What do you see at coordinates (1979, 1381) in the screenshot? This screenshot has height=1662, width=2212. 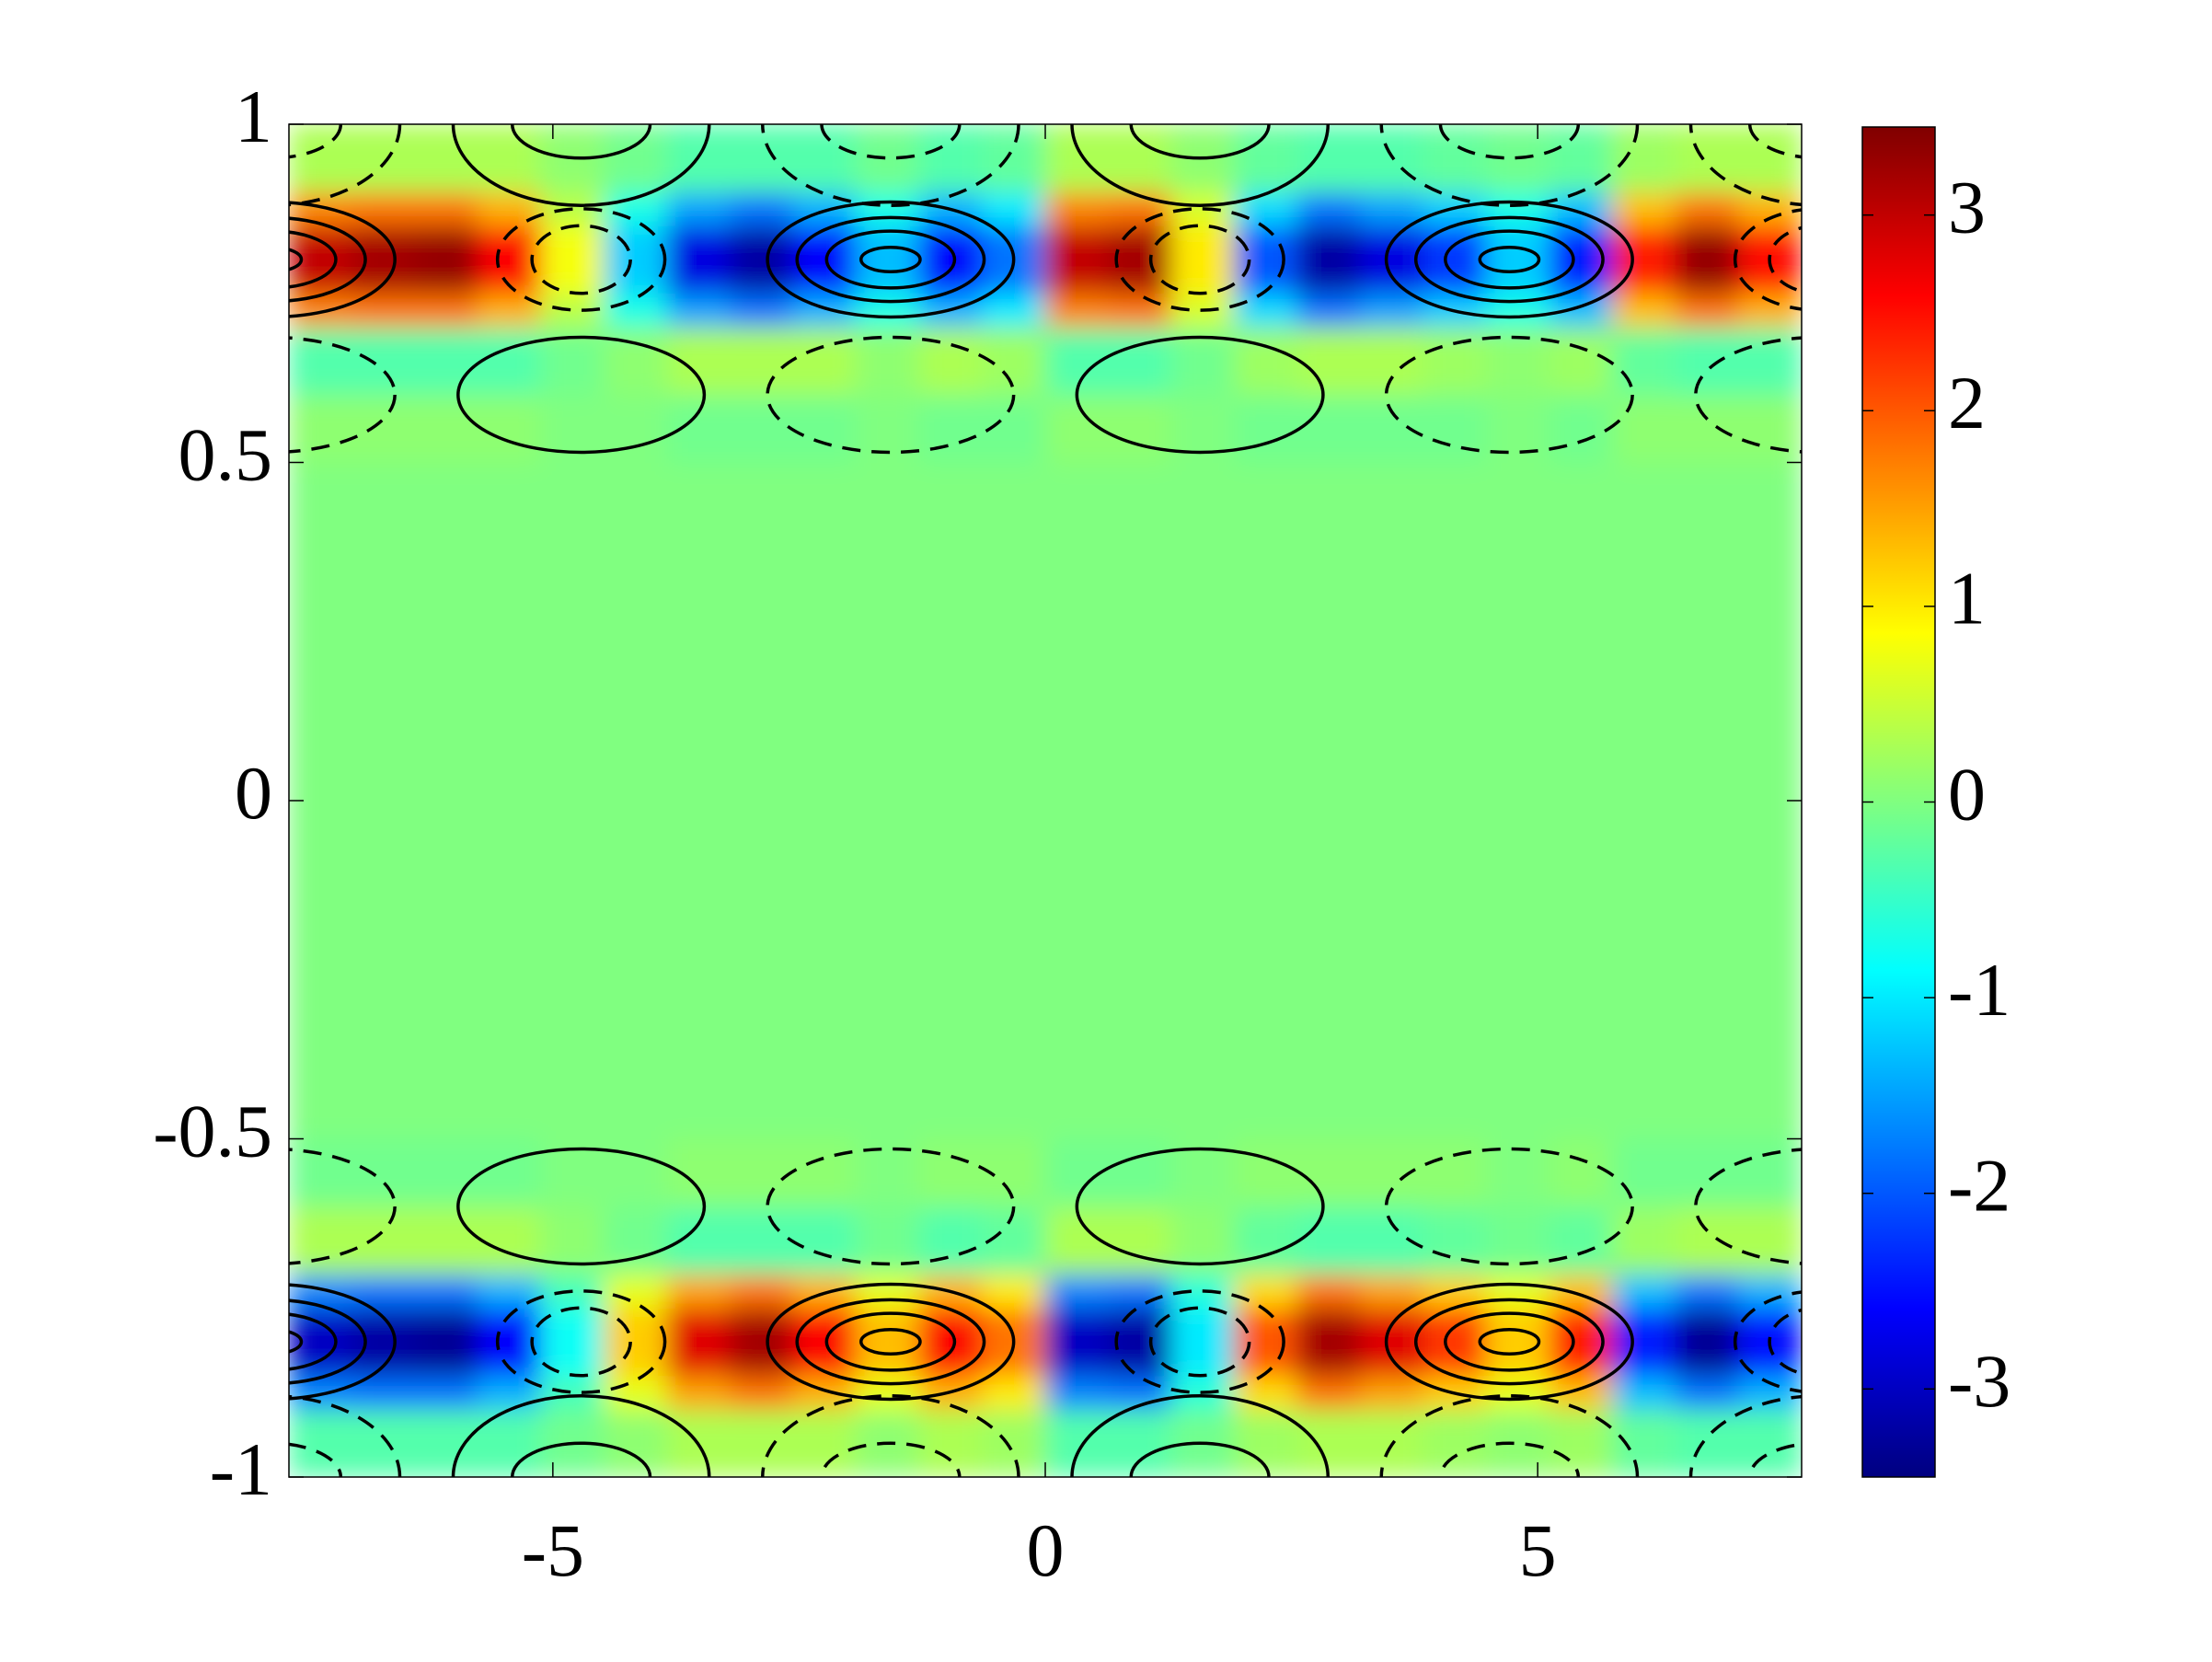 I see `colorbar-tick-label: -3` at bounding box center [1979, 1381].